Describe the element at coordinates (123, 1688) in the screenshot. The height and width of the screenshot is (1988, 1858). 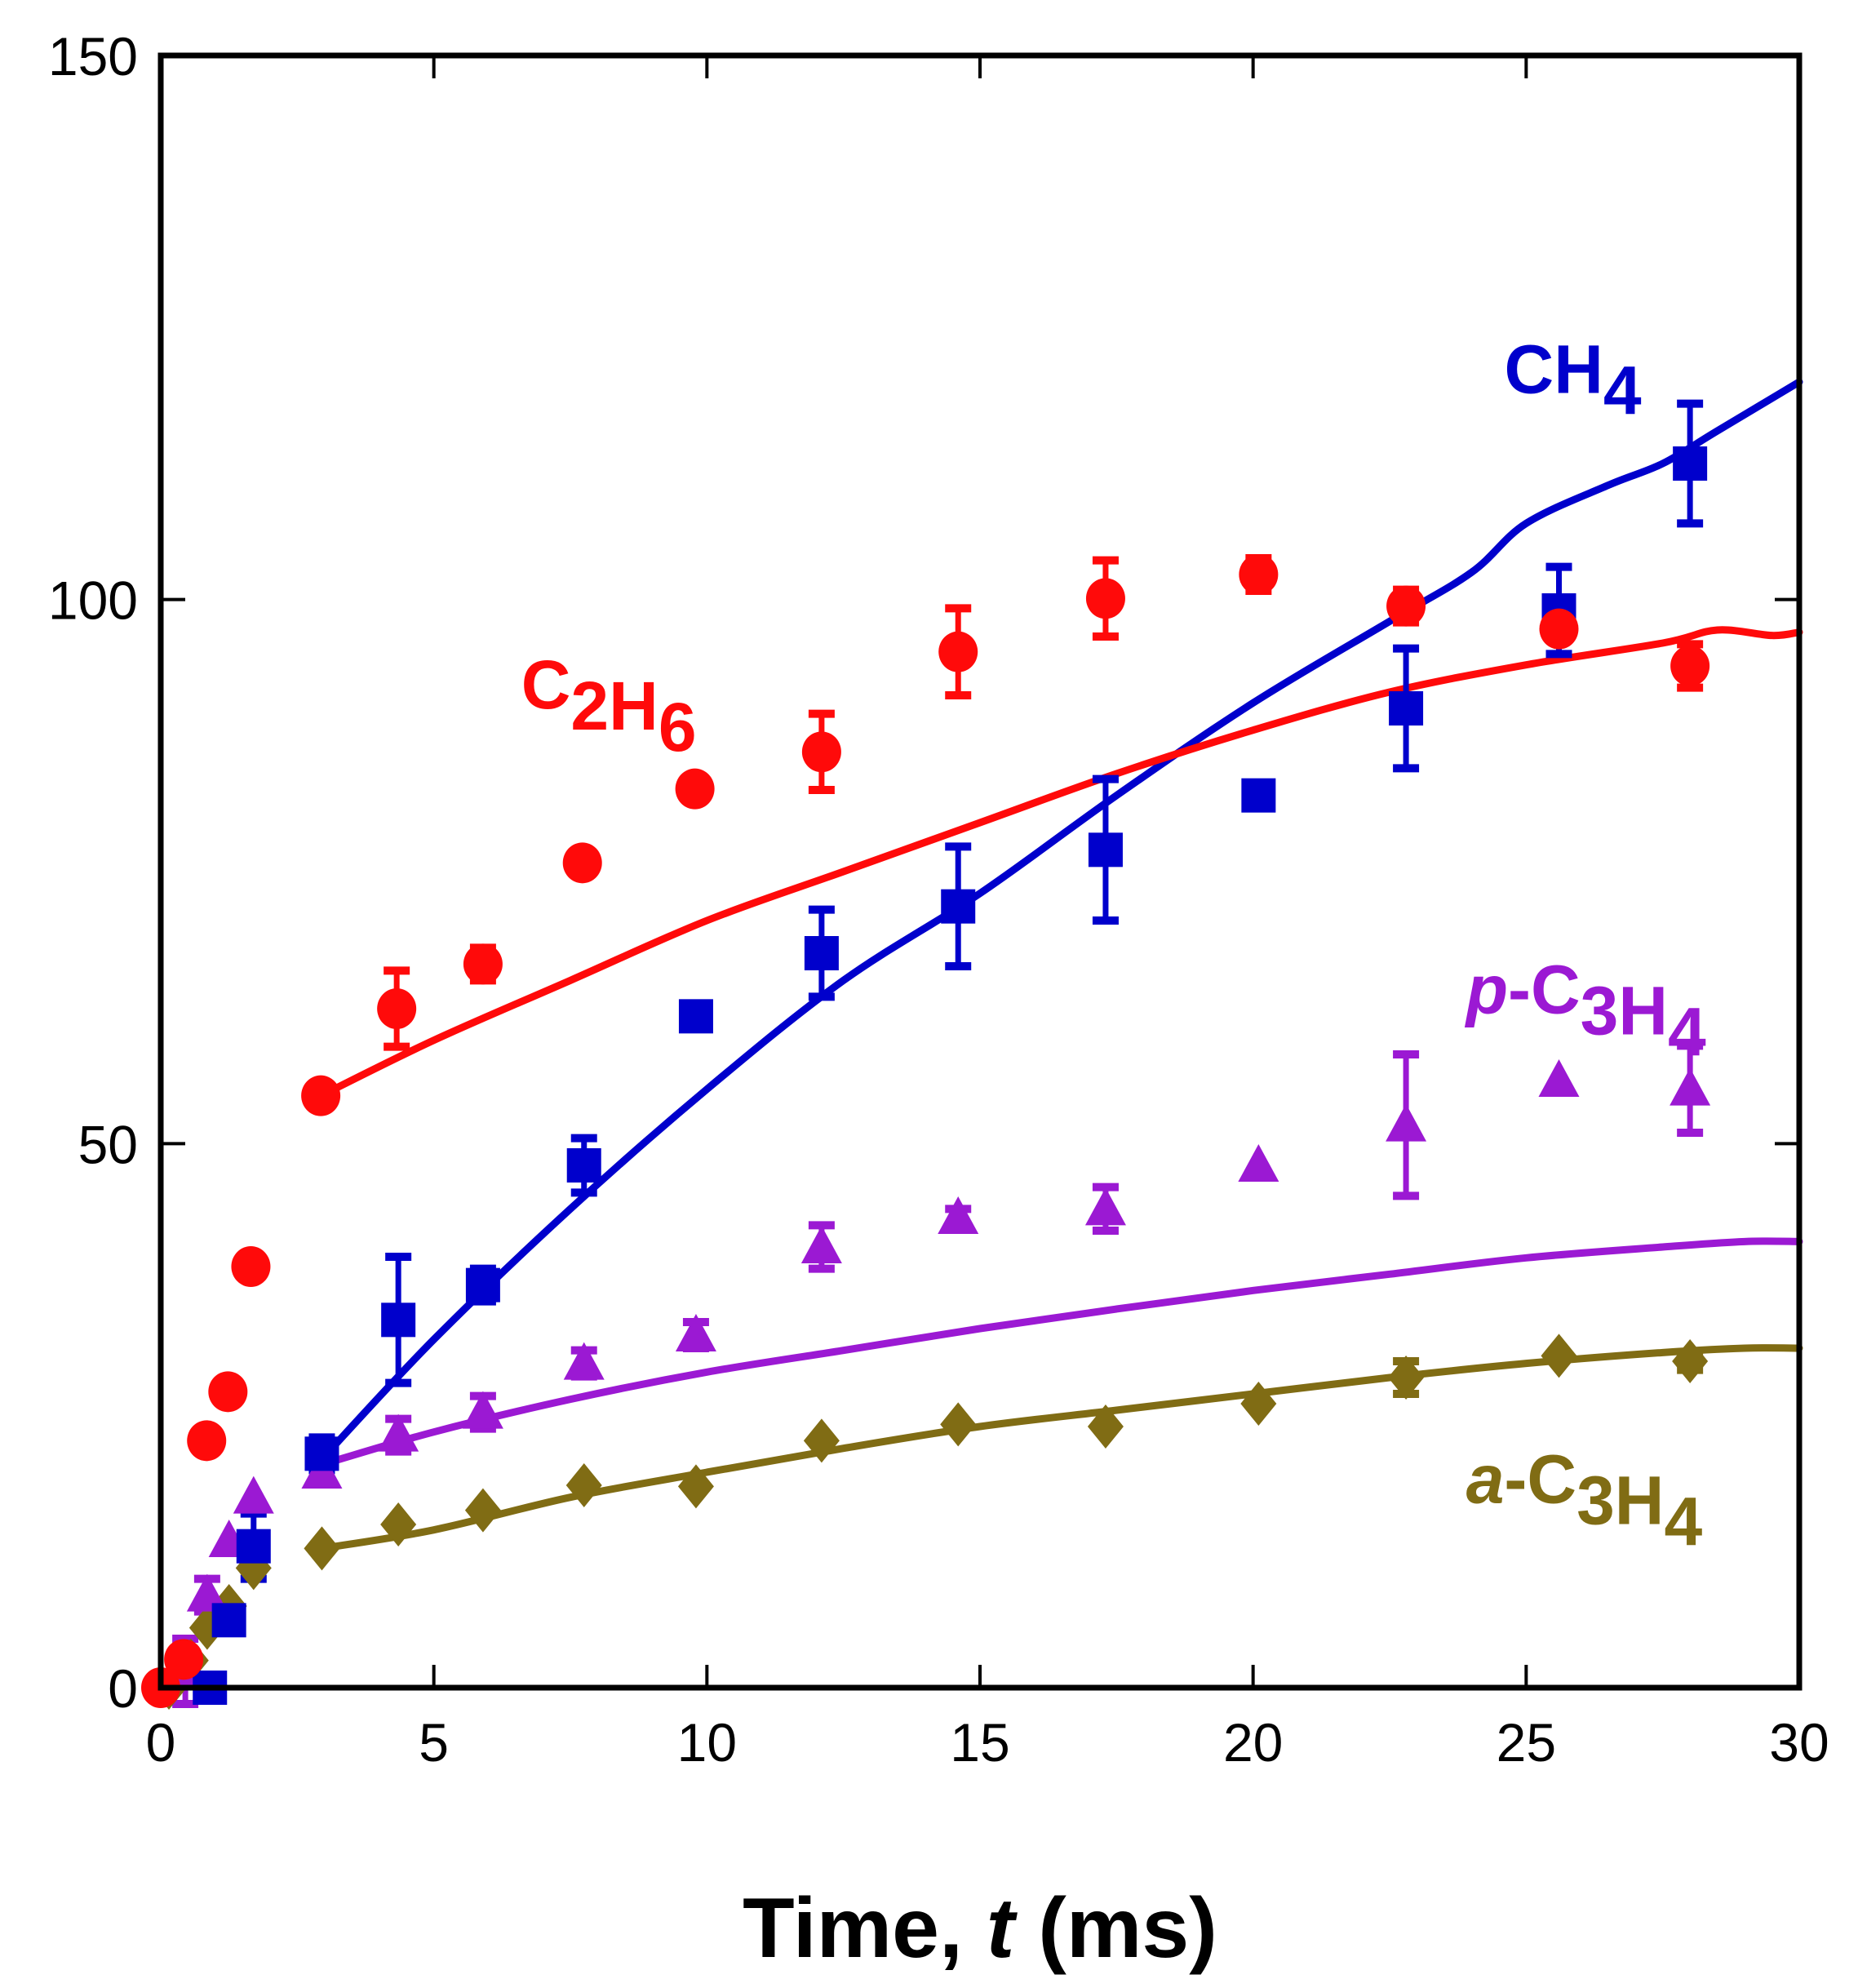
I see `y-tick-label: 0` at that location.